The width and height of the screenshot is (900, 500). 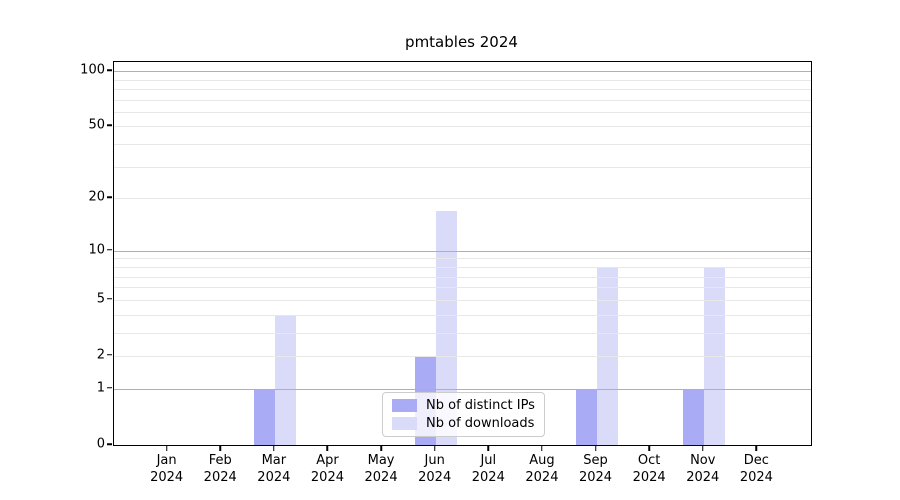 I want to click on x-tick-label-aug: Aug 2024, so click(x=541, y=469).